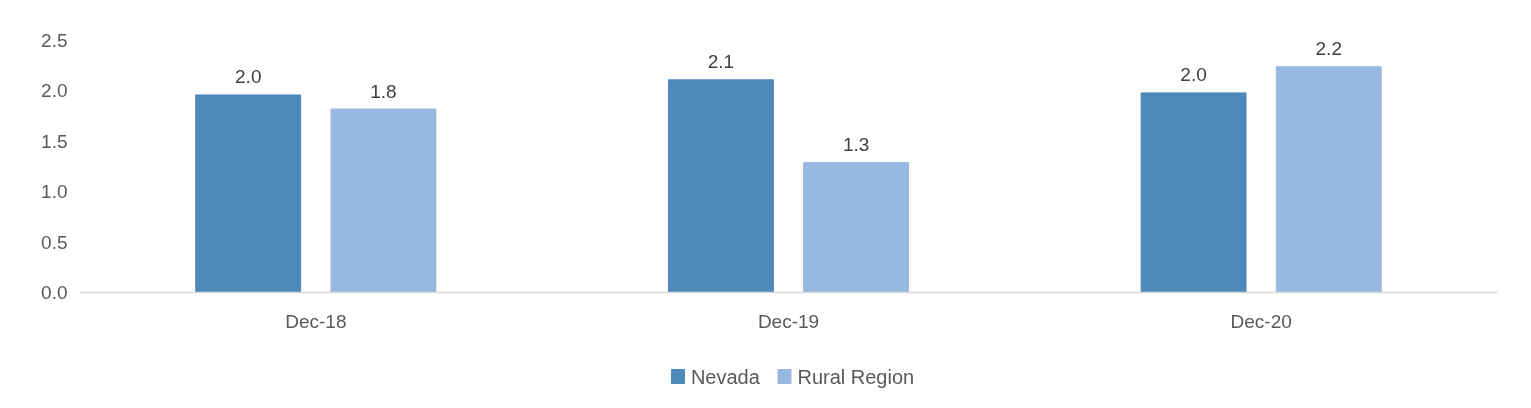 This screenshot has height=408, width=1531. I want to click on legend-label: Nevada, so click(725, 376).